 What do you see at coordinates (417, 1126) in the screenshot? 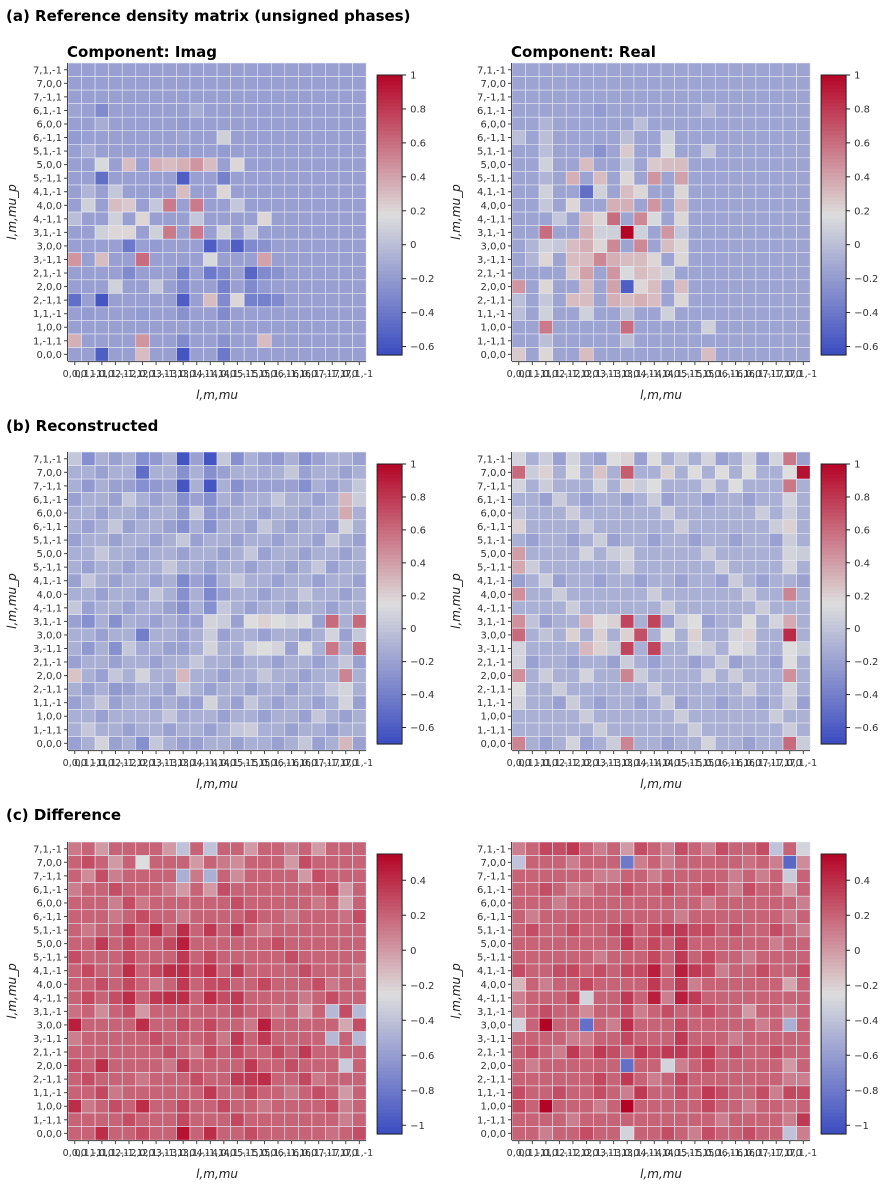
I see `colorbar-tick-label: −1` at bounding box center [417, 1126].